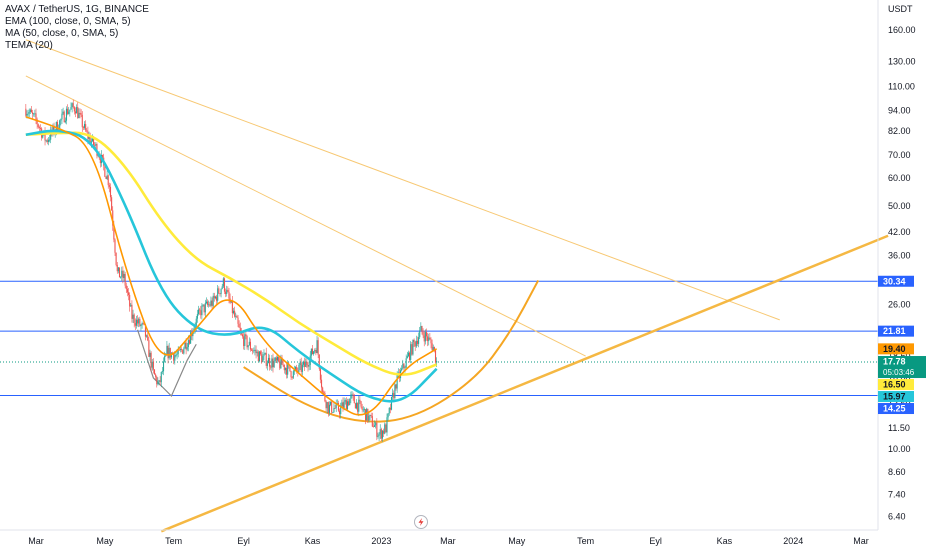  I want to click on price-tag-15.97: 15.97, so click(896, 397).